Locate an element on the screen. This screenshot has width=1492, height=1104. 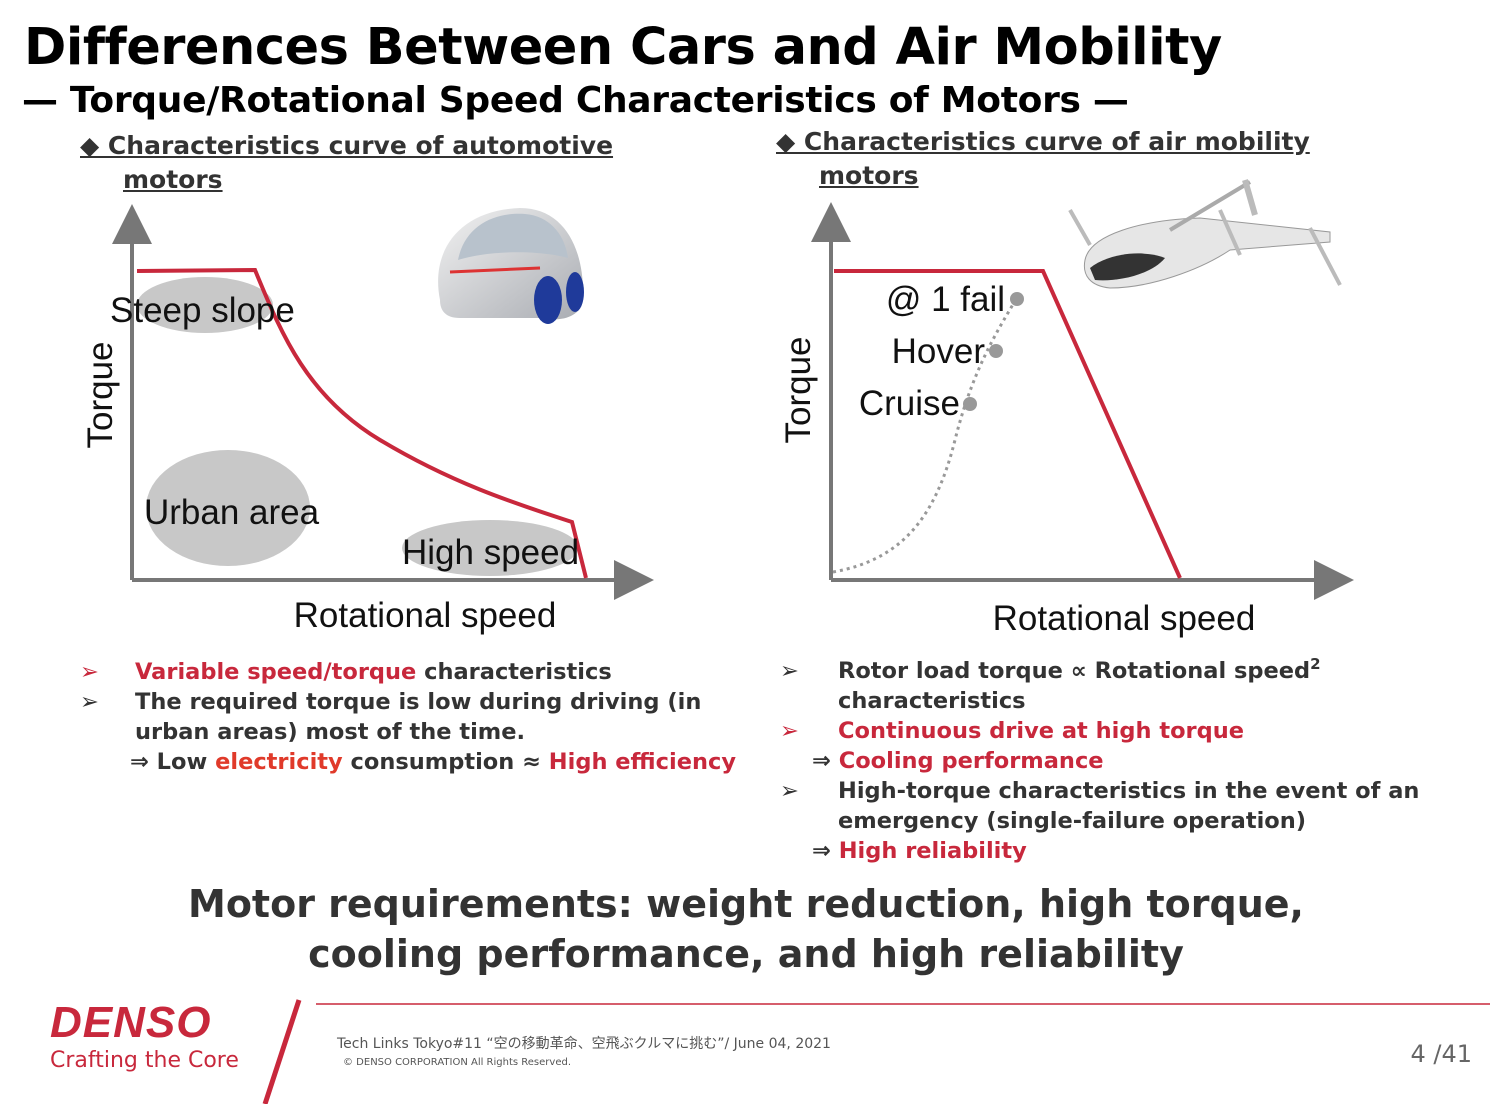
region-label: Urban area is located at coordinates (232, 512).